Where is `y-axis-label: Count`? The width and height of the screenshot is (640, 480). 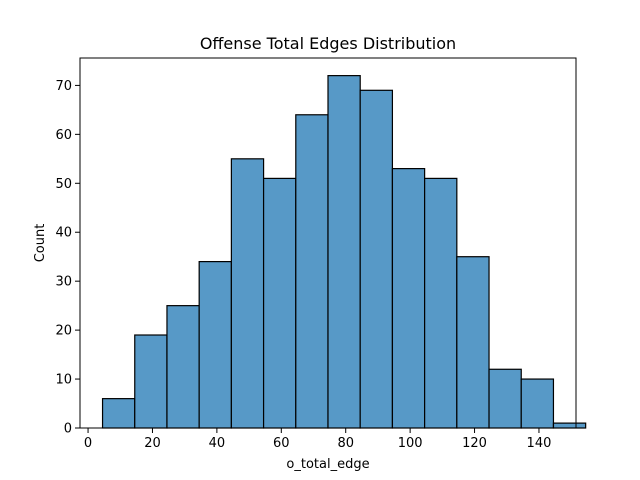
y-axis-label: Count is located at coordinates (40, 243).